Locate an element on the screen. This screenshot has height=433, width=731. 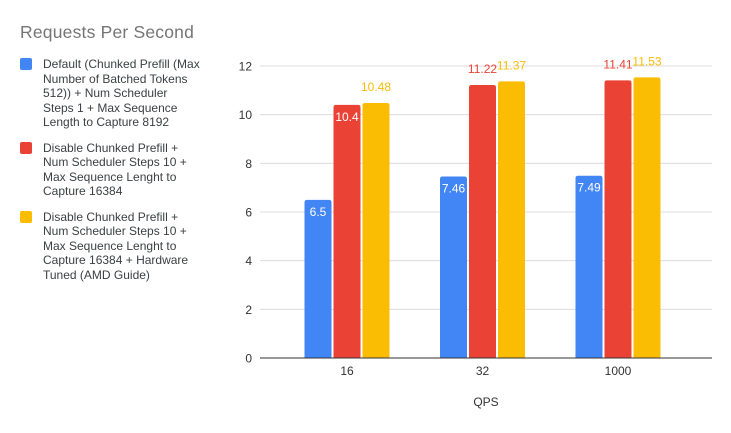
y-tick-label: 6 is located at coordinates (248, 213).